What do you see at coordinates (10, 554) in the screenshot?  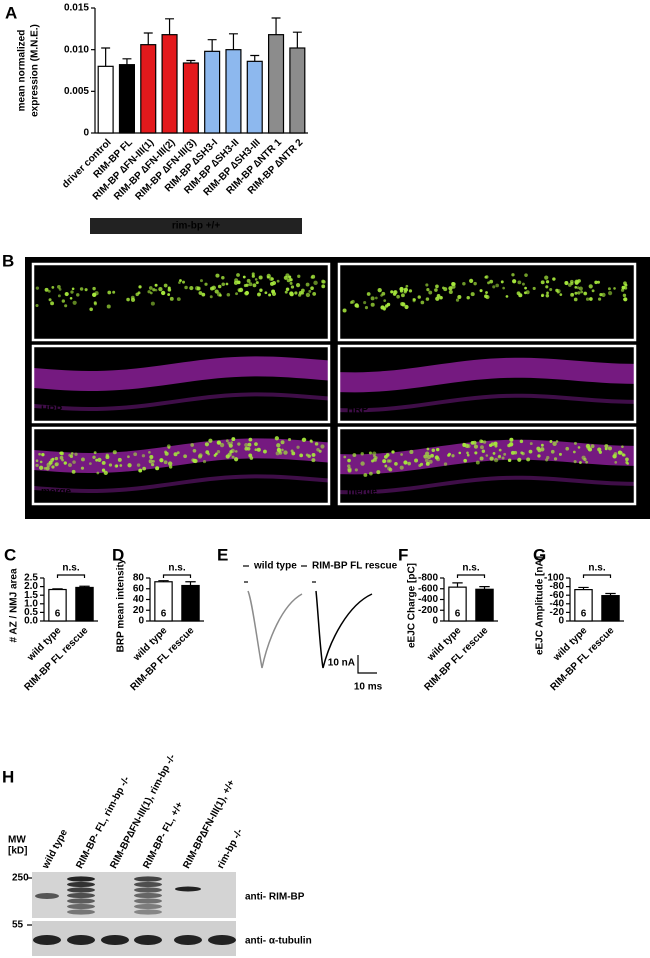 I see `panel-label: C` at bounding box center [10, 554].